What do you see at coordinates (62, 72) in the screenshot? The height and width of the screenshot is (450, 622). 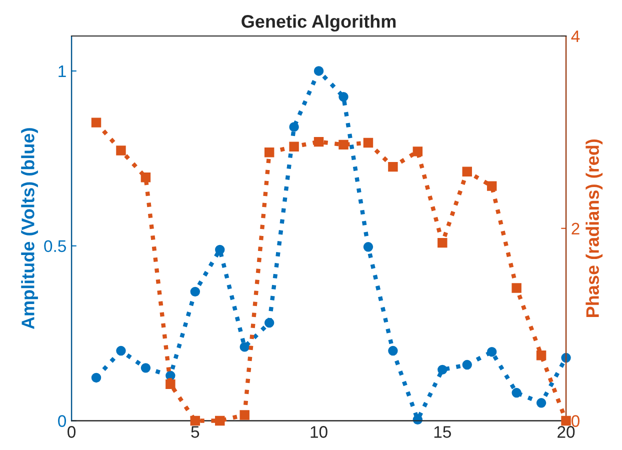 I see `y-tick-label: 1` at bounding box center [62, 72].